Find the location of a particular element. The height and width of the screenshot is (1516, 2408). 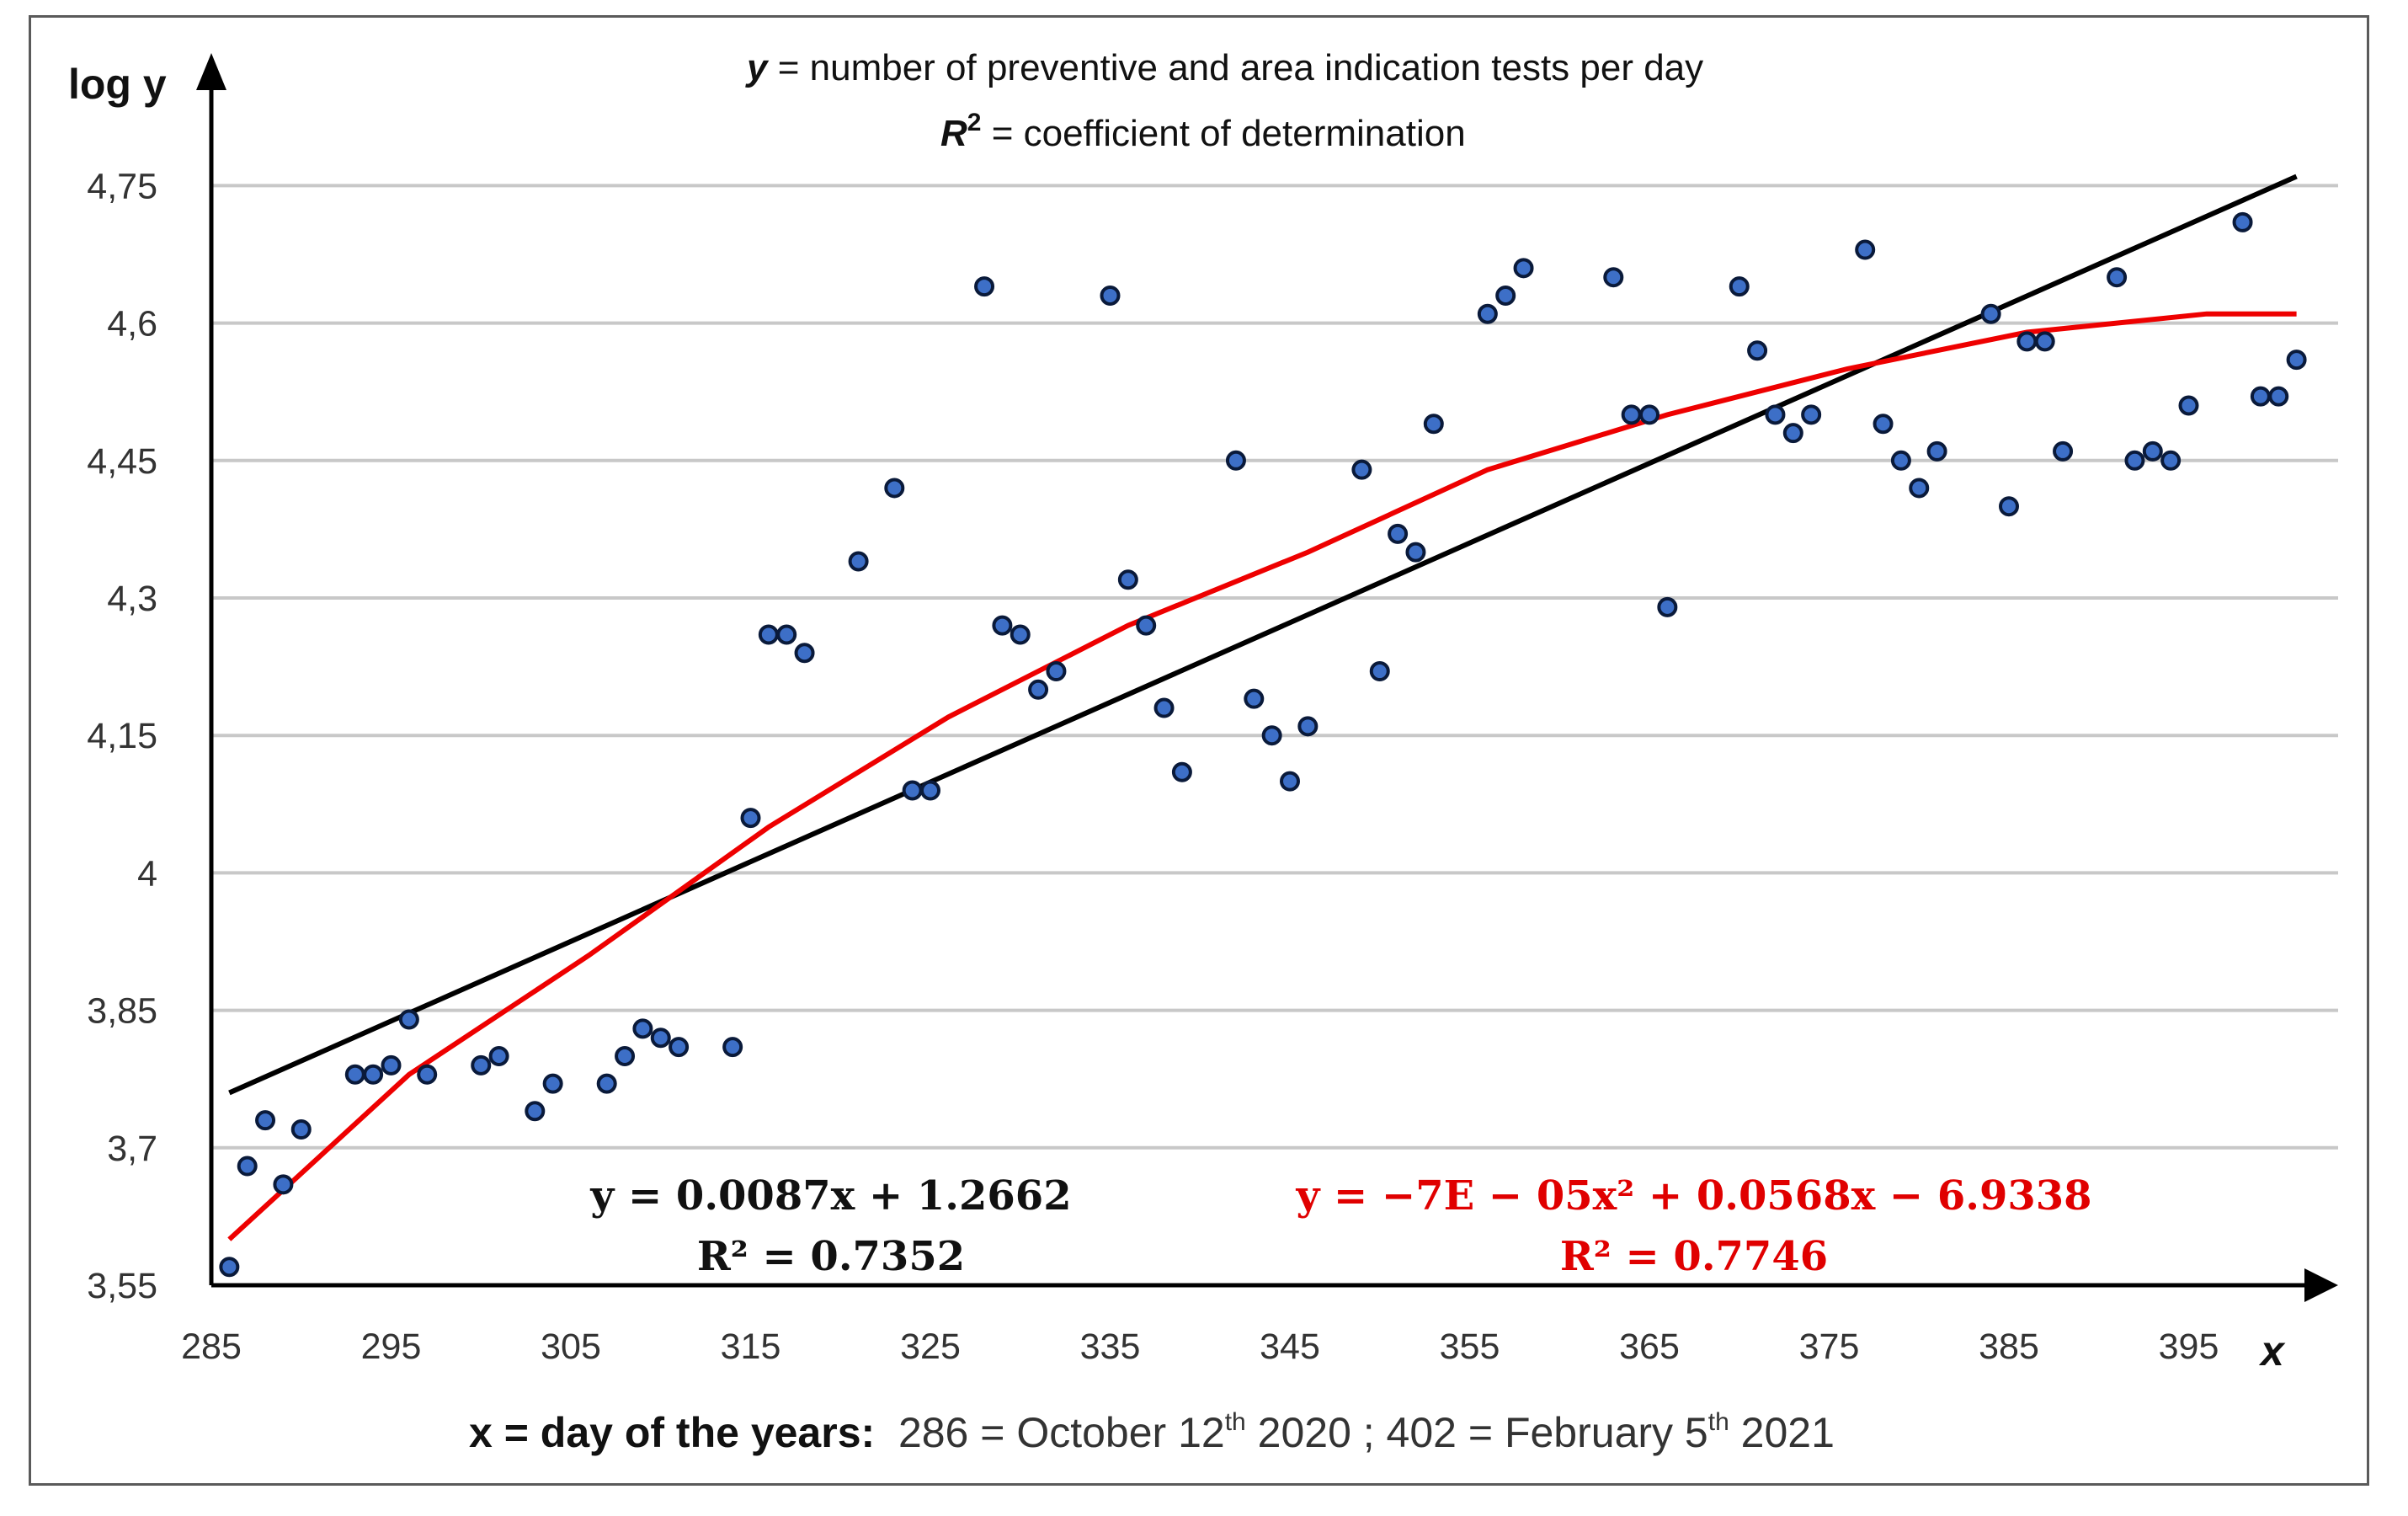

r2-definition-var: R is located at coordinates (953, 133).